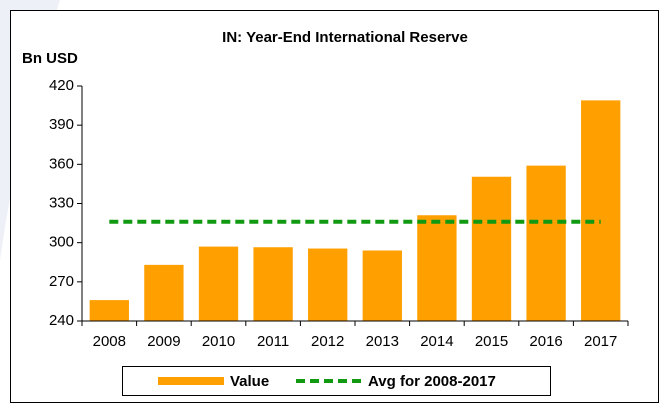 Image resolution: width=669 pixels, height=403 pixels. I want to click on y-tick-label: 420, so click(61, 85).